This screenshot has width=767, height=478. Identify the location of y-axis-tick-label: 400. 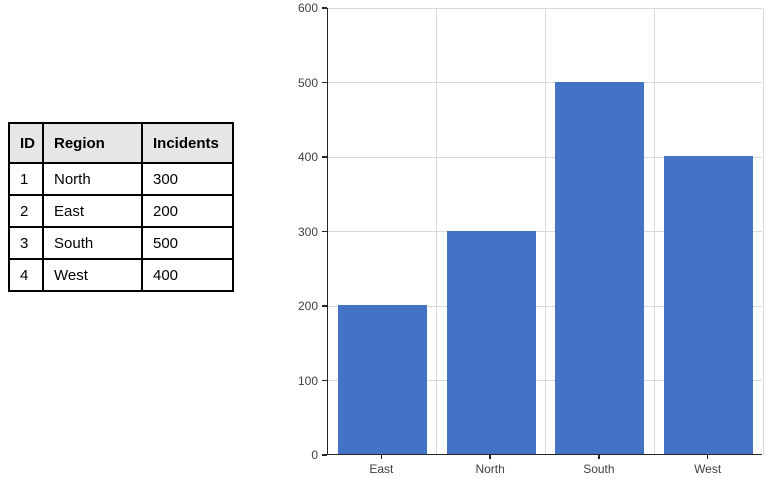
(307, 157).